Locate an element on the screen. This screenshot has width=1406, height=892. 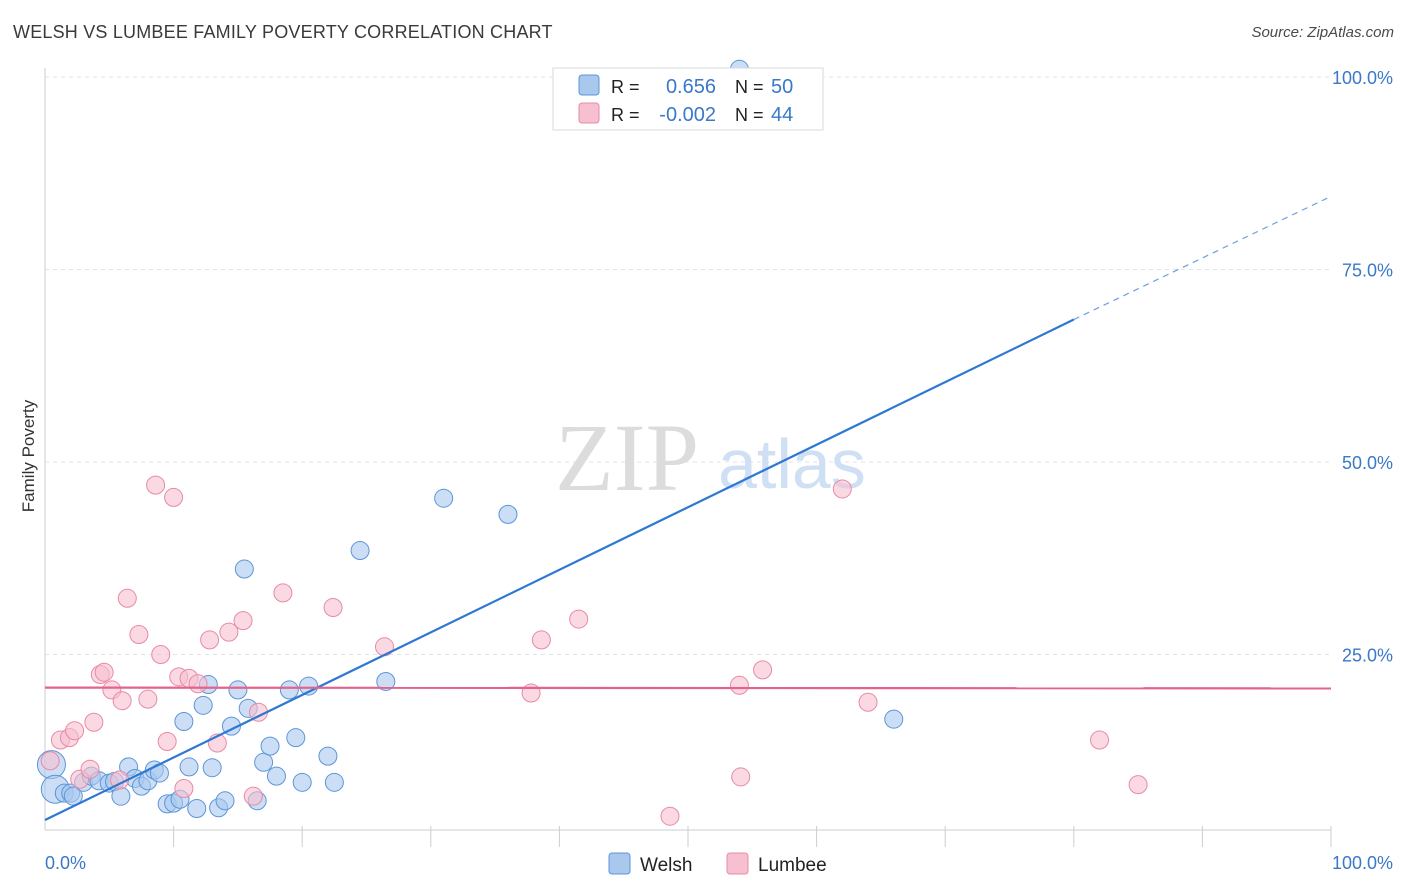
legend-welsh-swatch is located at coordinates (619, 863).